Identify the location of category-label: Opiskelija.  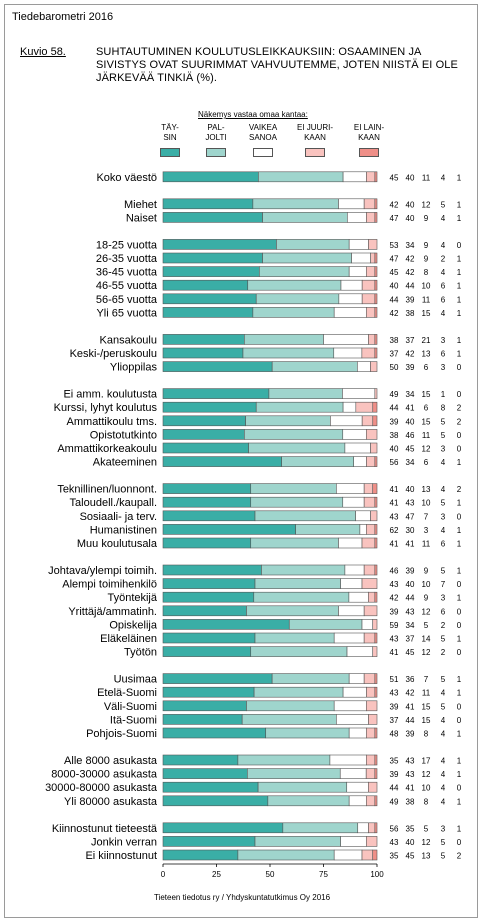
(133, 625).